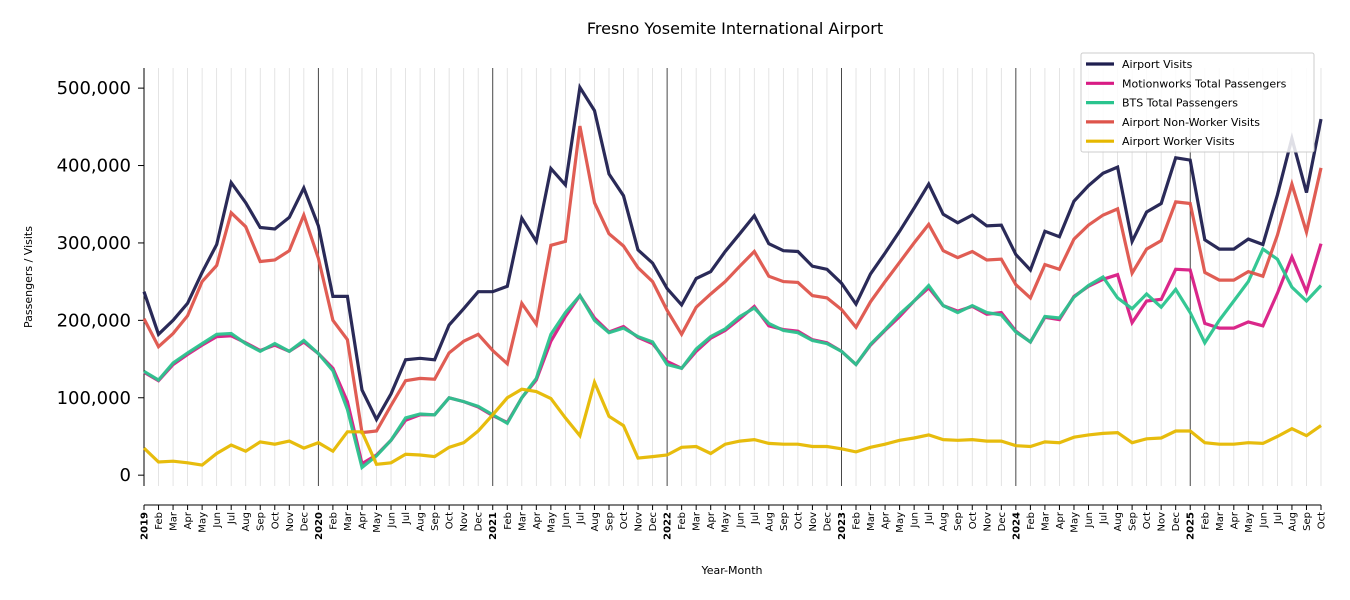  I want to click on x-tick-label-year: 2020, so click(319, 526).